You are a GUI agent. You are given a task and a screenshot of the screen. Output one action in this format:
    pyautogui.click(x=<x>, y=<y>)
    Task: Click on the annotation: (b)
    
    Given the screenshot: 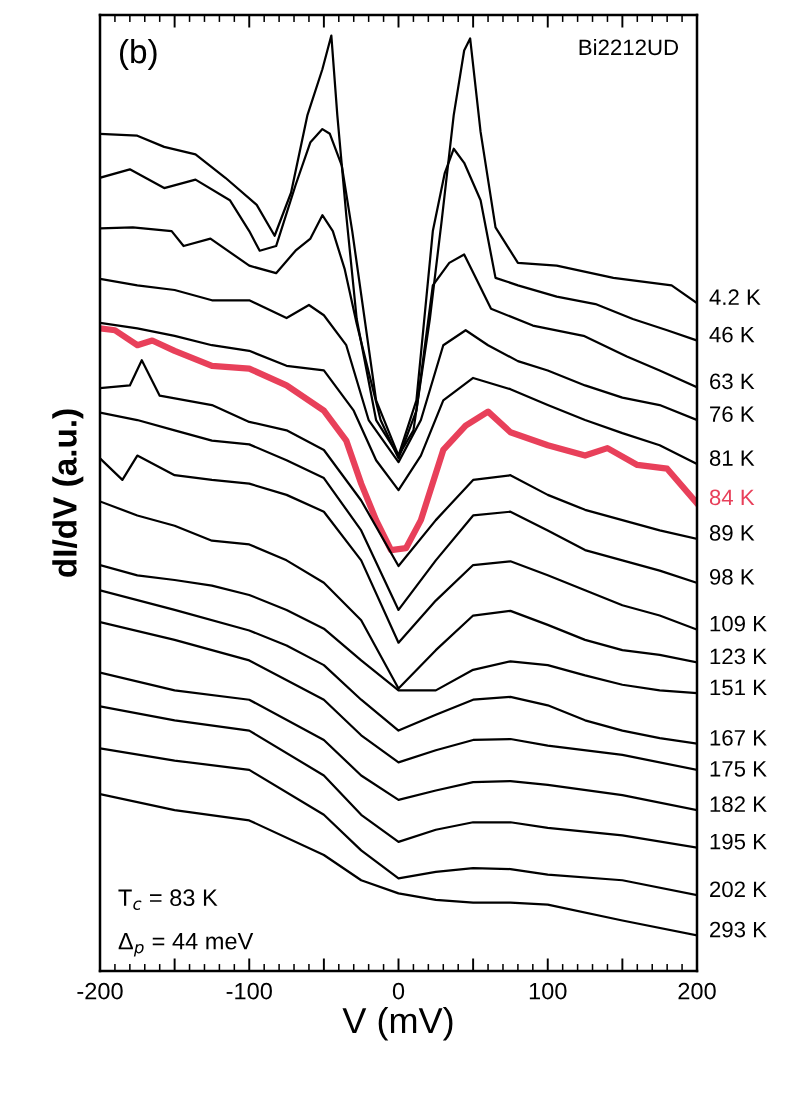 What is the action you would take?
    pyautogui.click(x=138, y=54)
    